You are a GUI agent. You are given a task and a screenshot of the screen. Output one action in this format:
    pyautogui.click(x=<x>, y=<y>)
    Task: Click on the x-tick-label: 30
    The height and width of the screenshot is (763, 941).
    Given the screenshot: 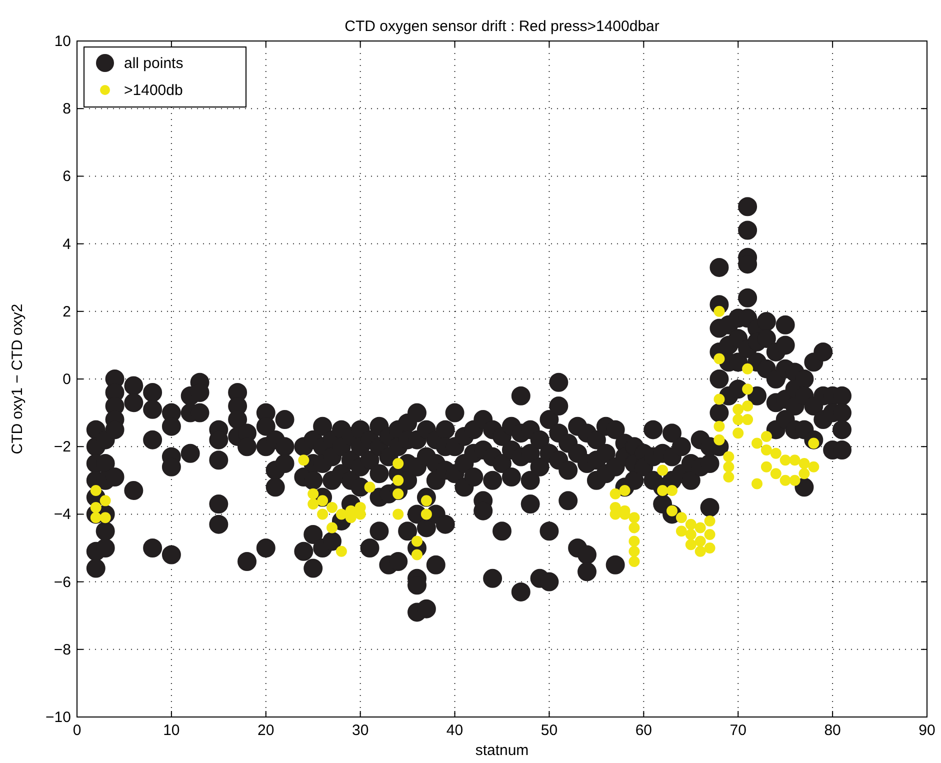 What is the action you would take?
    pyautogui.click(x=360, y=730)
    